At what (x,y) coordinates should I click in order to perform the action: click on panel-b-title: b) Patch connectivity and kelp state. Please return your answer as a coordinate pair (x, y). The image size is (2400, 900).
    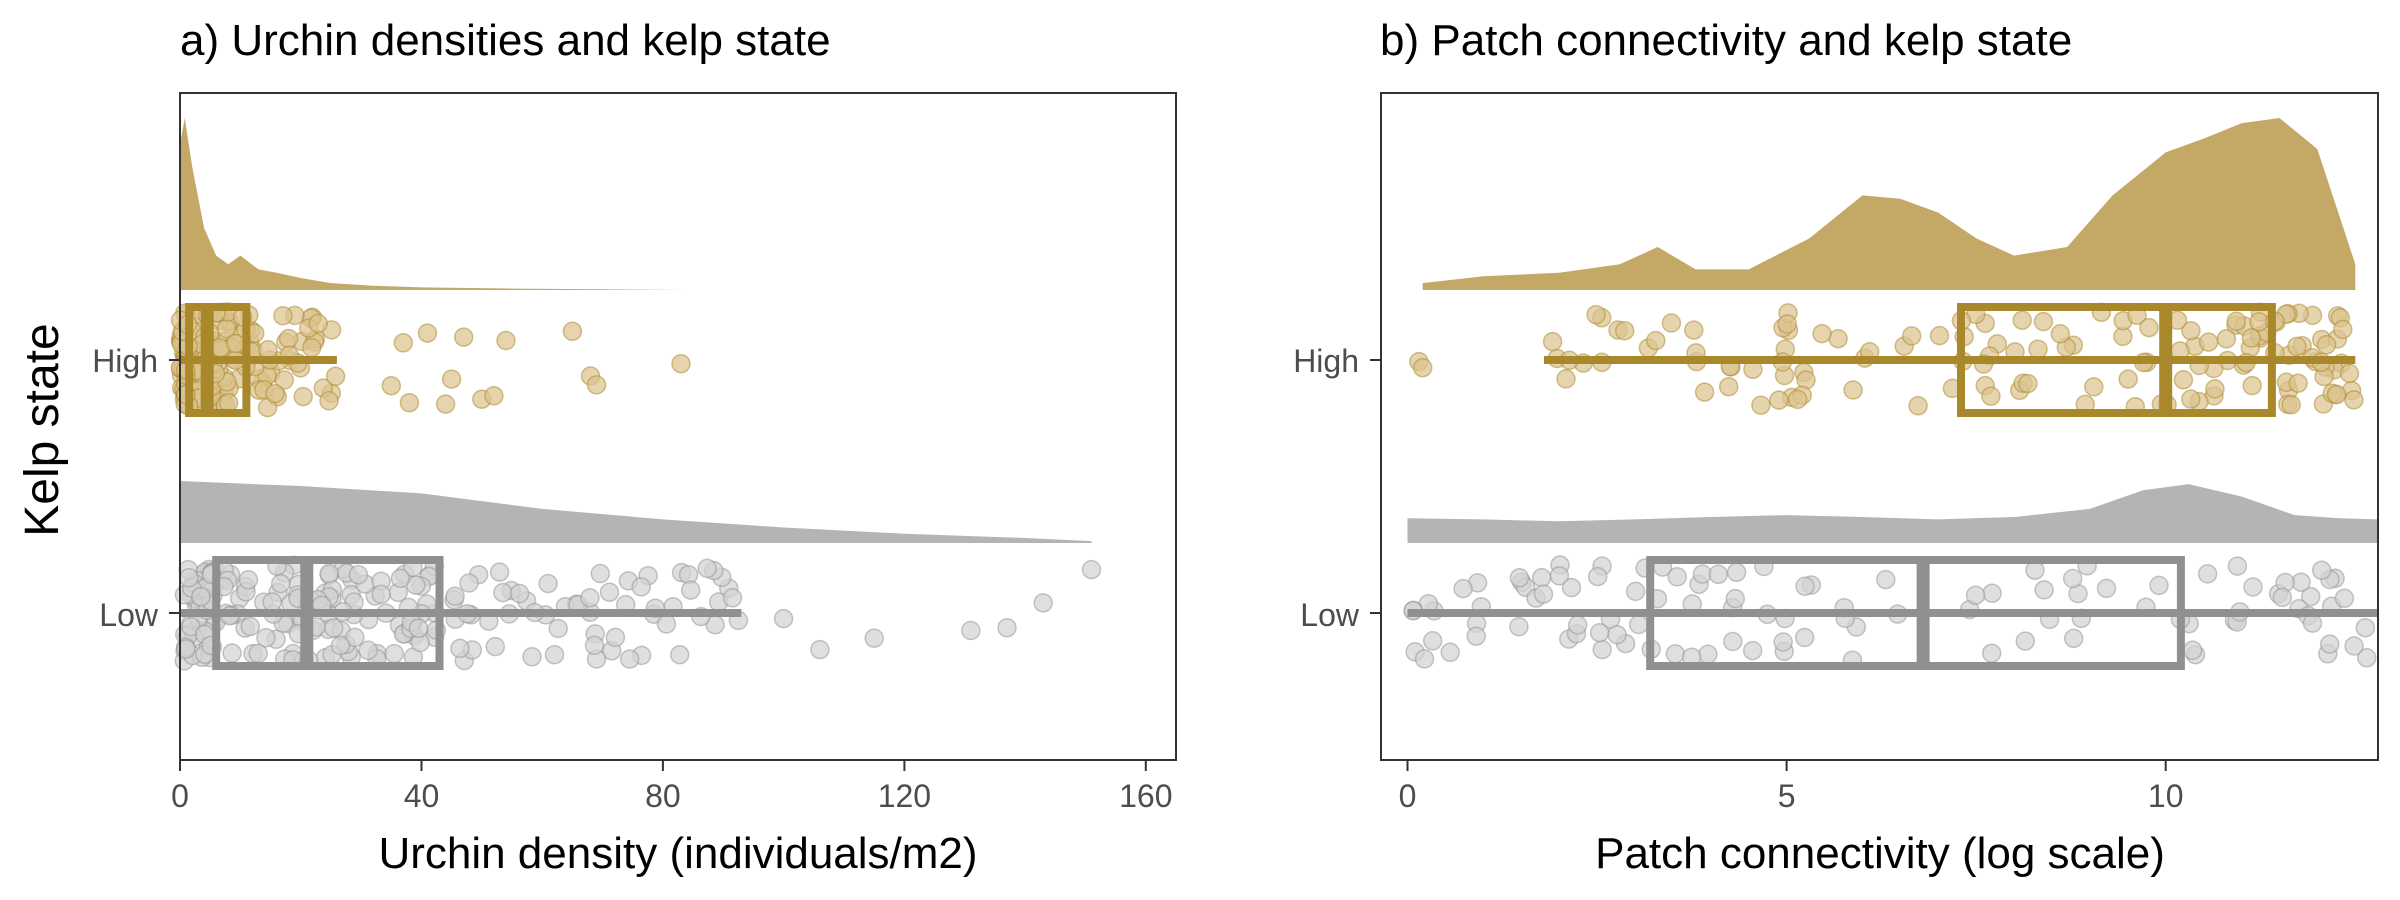
    Looking at the image, I should click on (1726, 40).